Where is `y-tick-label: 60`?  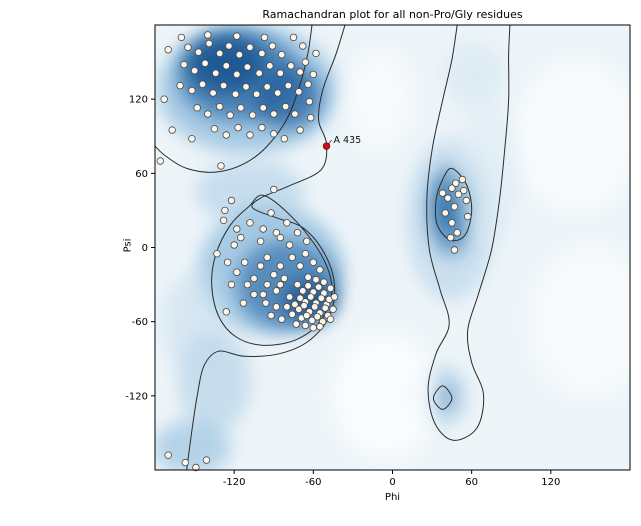 y-tick-label: 60 is located at coordinates (141, 174).